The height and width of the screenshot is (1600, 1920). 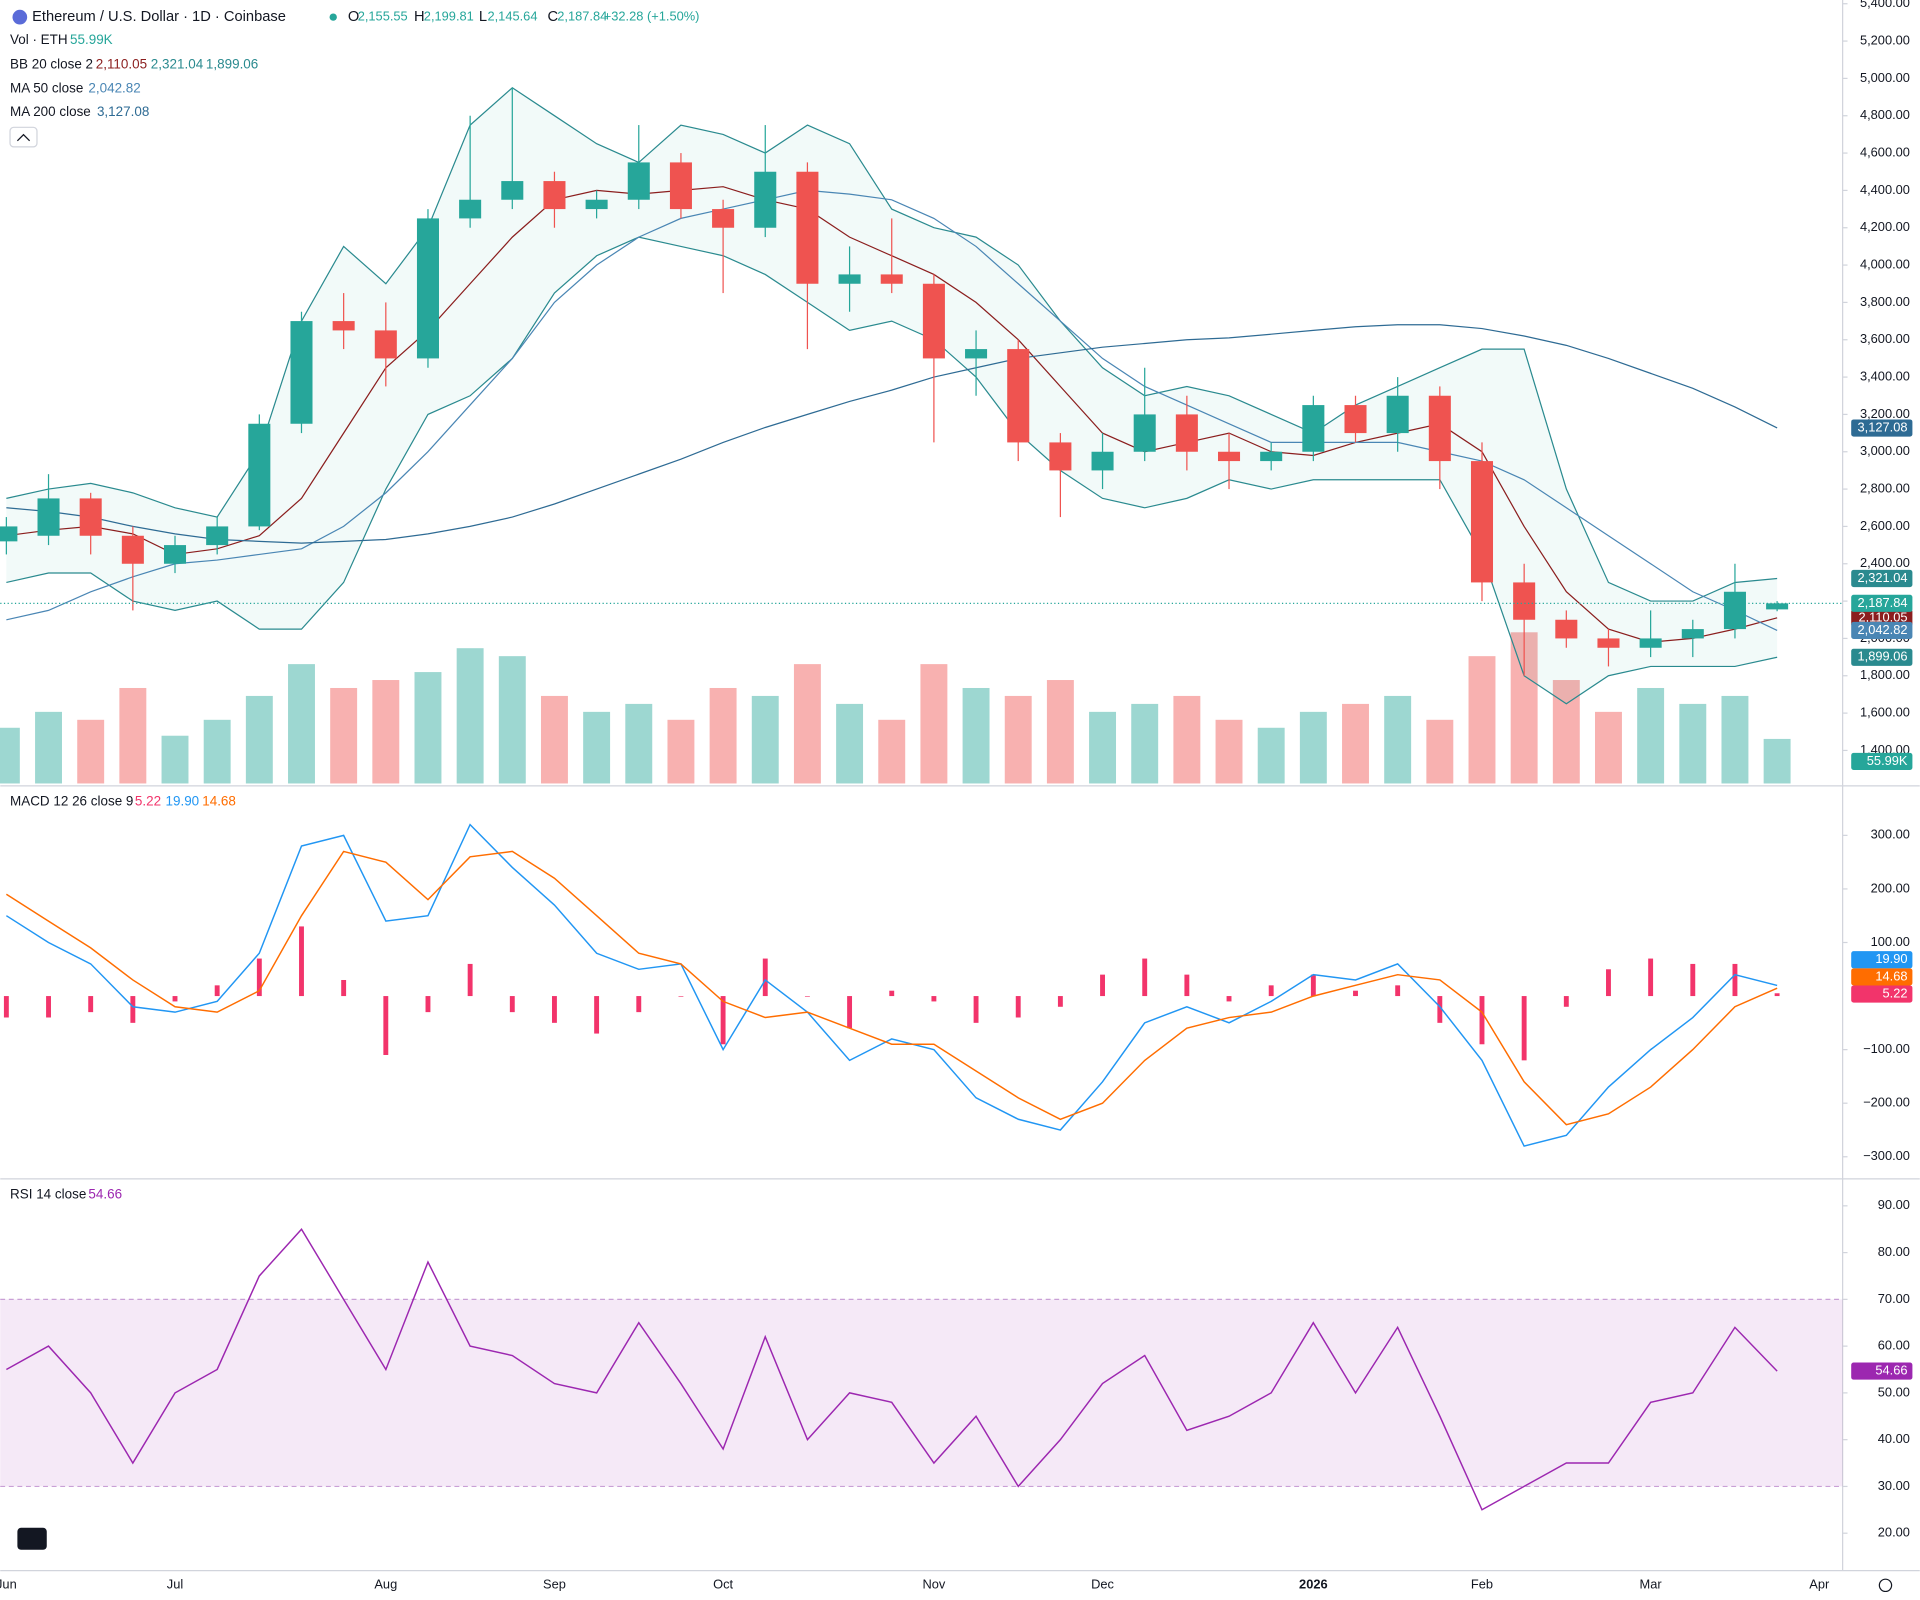 What do you see at coordinates (933, 1584) in the screenshot?
I see `x-tick-label: Nov` at bounding box center [933, 1584].